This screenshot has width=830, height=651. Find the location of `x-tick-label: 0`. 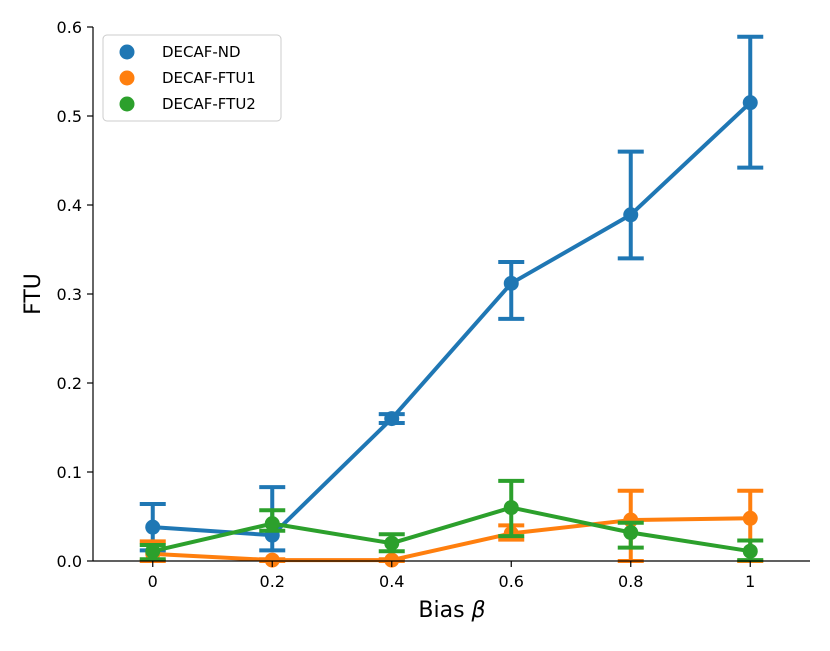

x-tick-label: 0 is located at coordinates (153, 581).